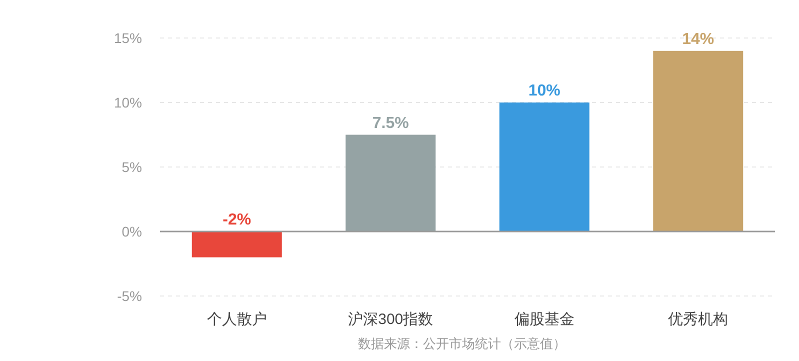 The width and height of the screenshot is (799, 361). What do you see at coordinates (237, 220) in the screenshot?
I see `data-label: -2%` at bounding box center [237, 220].